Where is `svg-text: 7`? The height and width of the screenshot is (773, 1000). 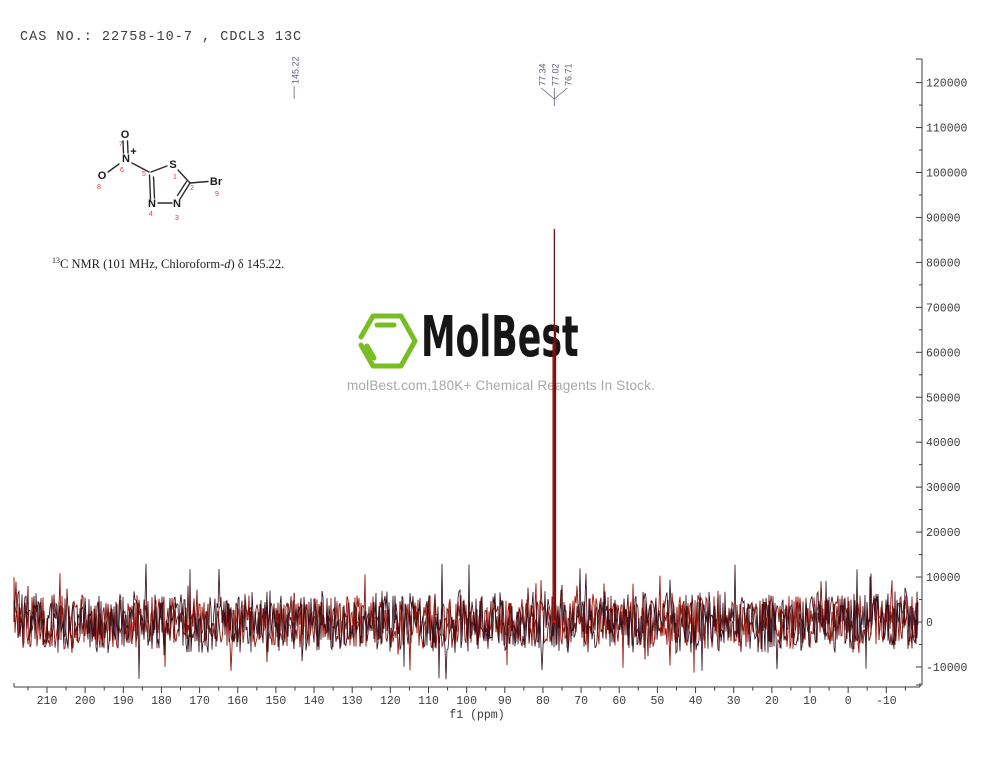 svg-text: 7 is located at coordinates (121, 144).